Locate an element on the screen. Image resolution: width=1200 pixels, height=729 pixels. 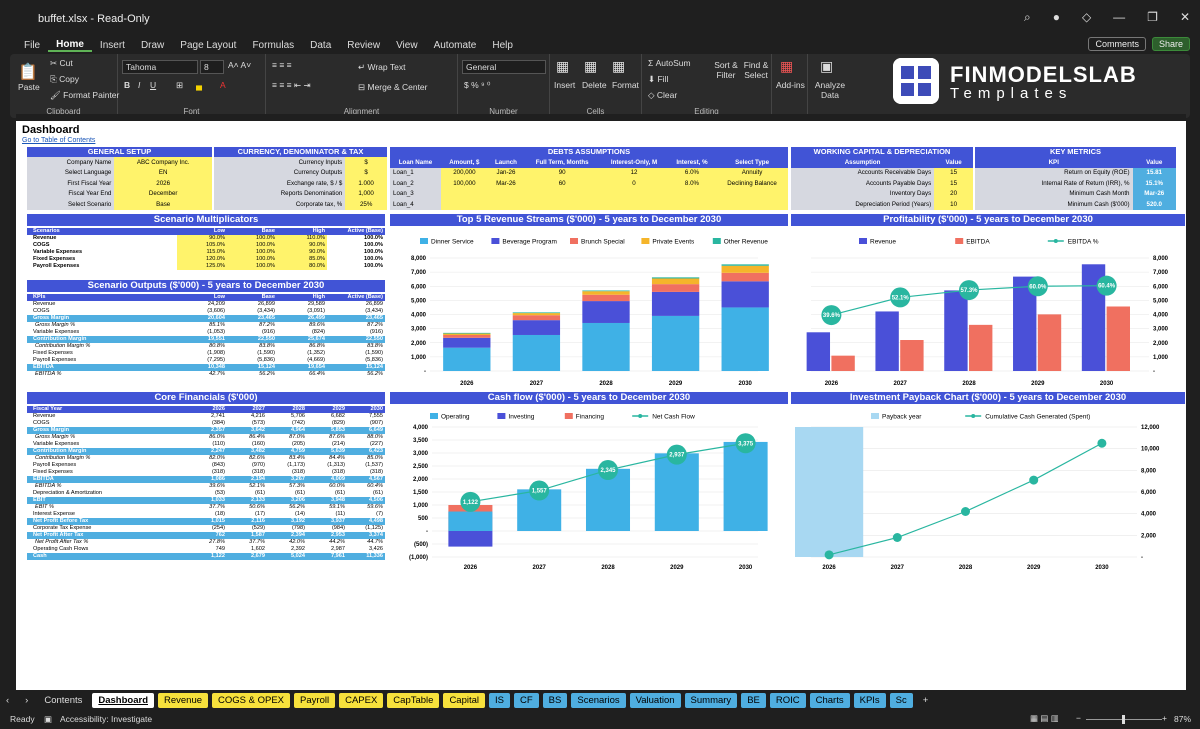
loan-value: Mar-26 is located at coordinates (506, 183).